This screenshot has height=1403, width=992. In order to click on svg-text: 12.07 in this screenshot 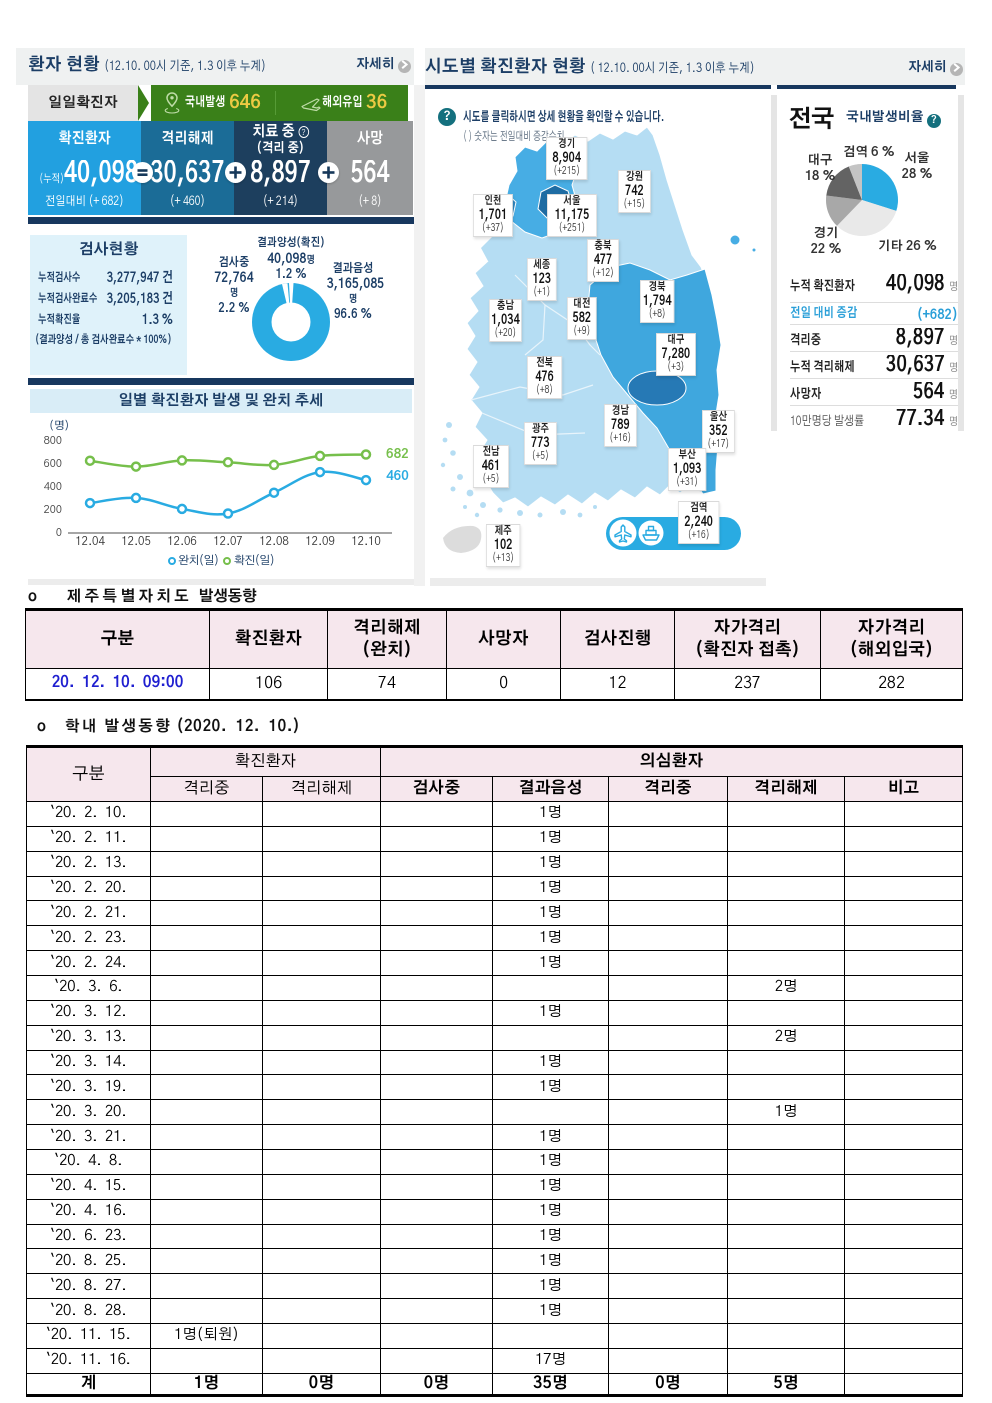, I will do `click(228, 542)`.